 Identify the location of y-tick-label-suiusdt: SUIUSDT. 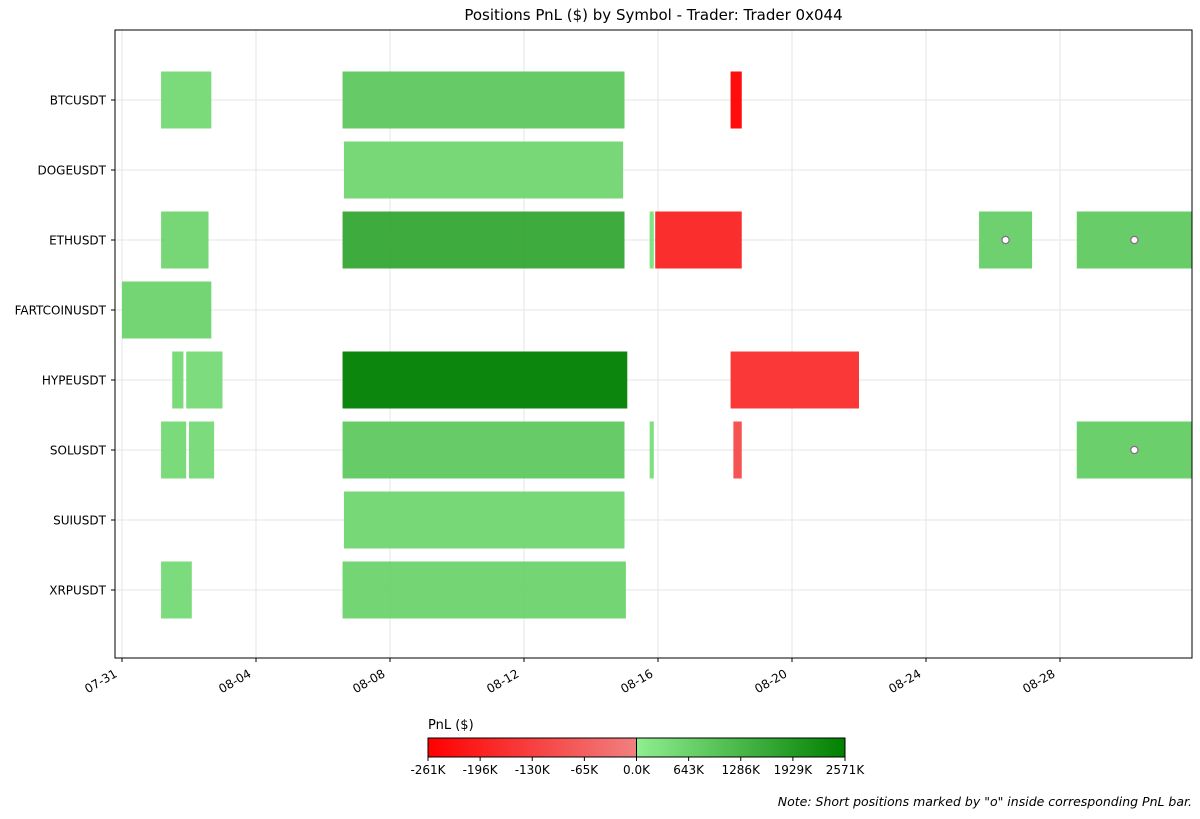
(80, 521).